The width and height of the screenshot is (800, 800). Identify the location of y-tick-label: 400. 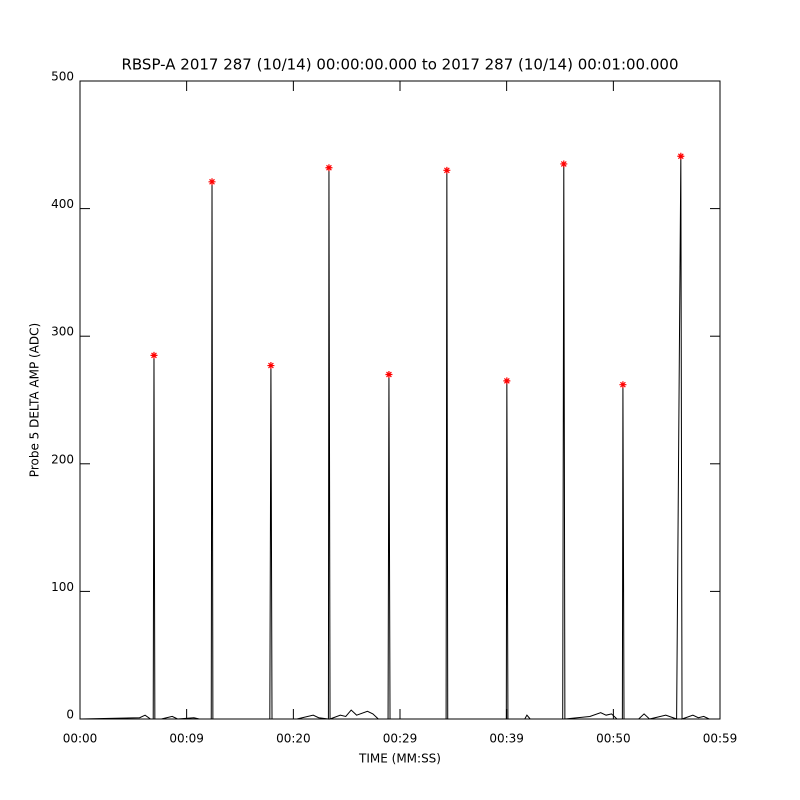
(62, 204).